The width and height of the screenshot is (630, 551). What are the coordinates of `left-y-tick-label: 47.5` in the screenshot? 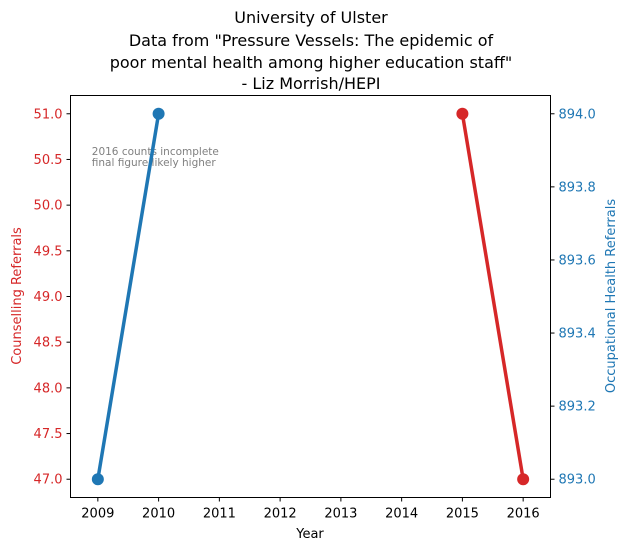 It's located at (48, 434).